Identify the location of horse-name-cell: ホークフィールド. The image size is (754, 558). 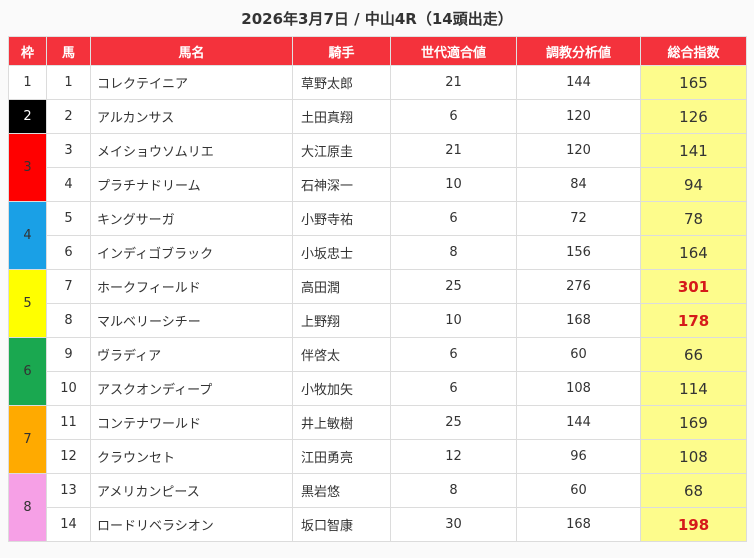
(191, 286).